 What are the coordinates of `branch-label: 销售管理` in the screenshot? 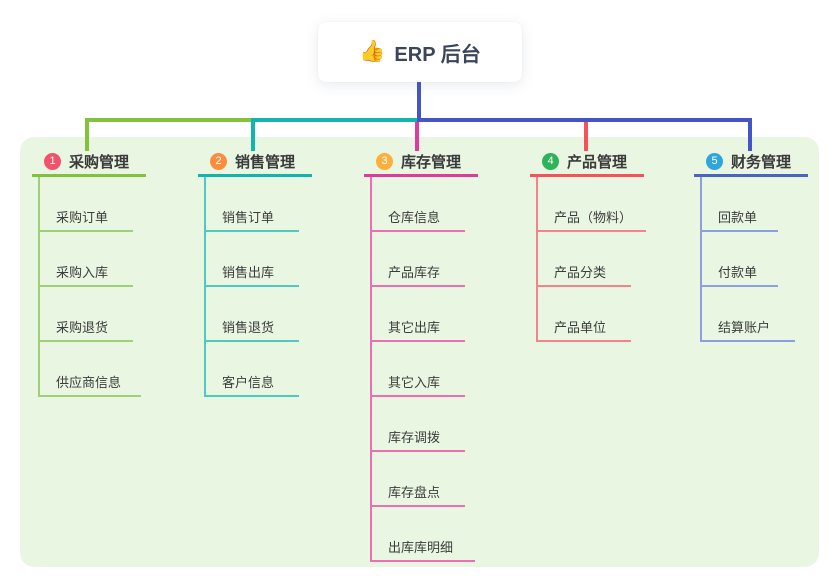 It's located at (265, 162).